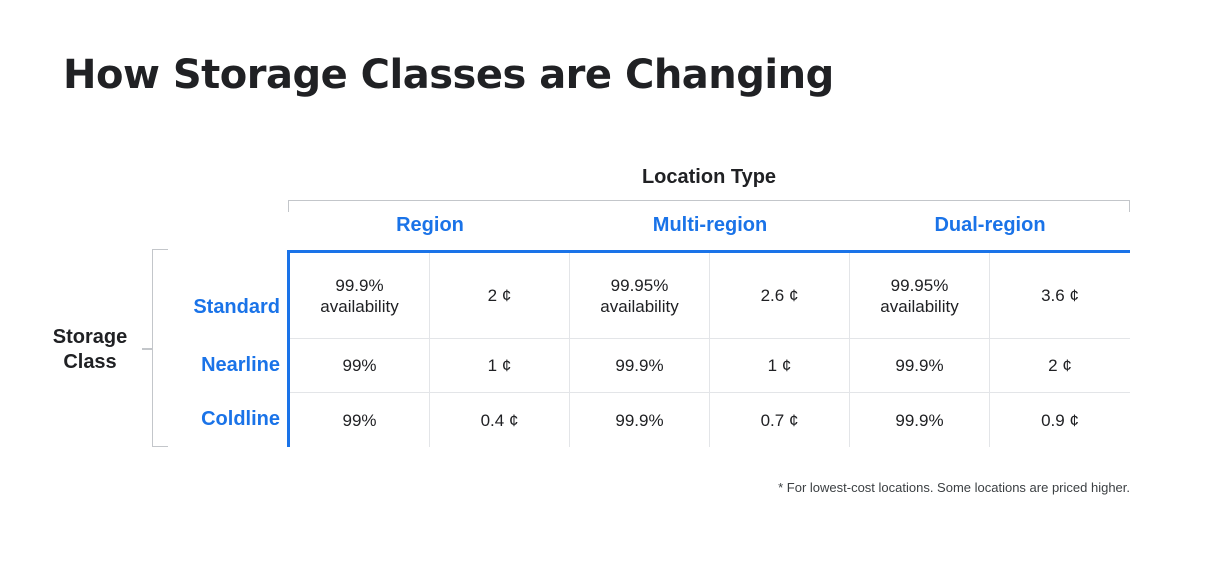  What do you see at coordinates (780, 296) in the screenshot?
I see `table-cell: 2.6 ¢` at bounding box center [780, 296].